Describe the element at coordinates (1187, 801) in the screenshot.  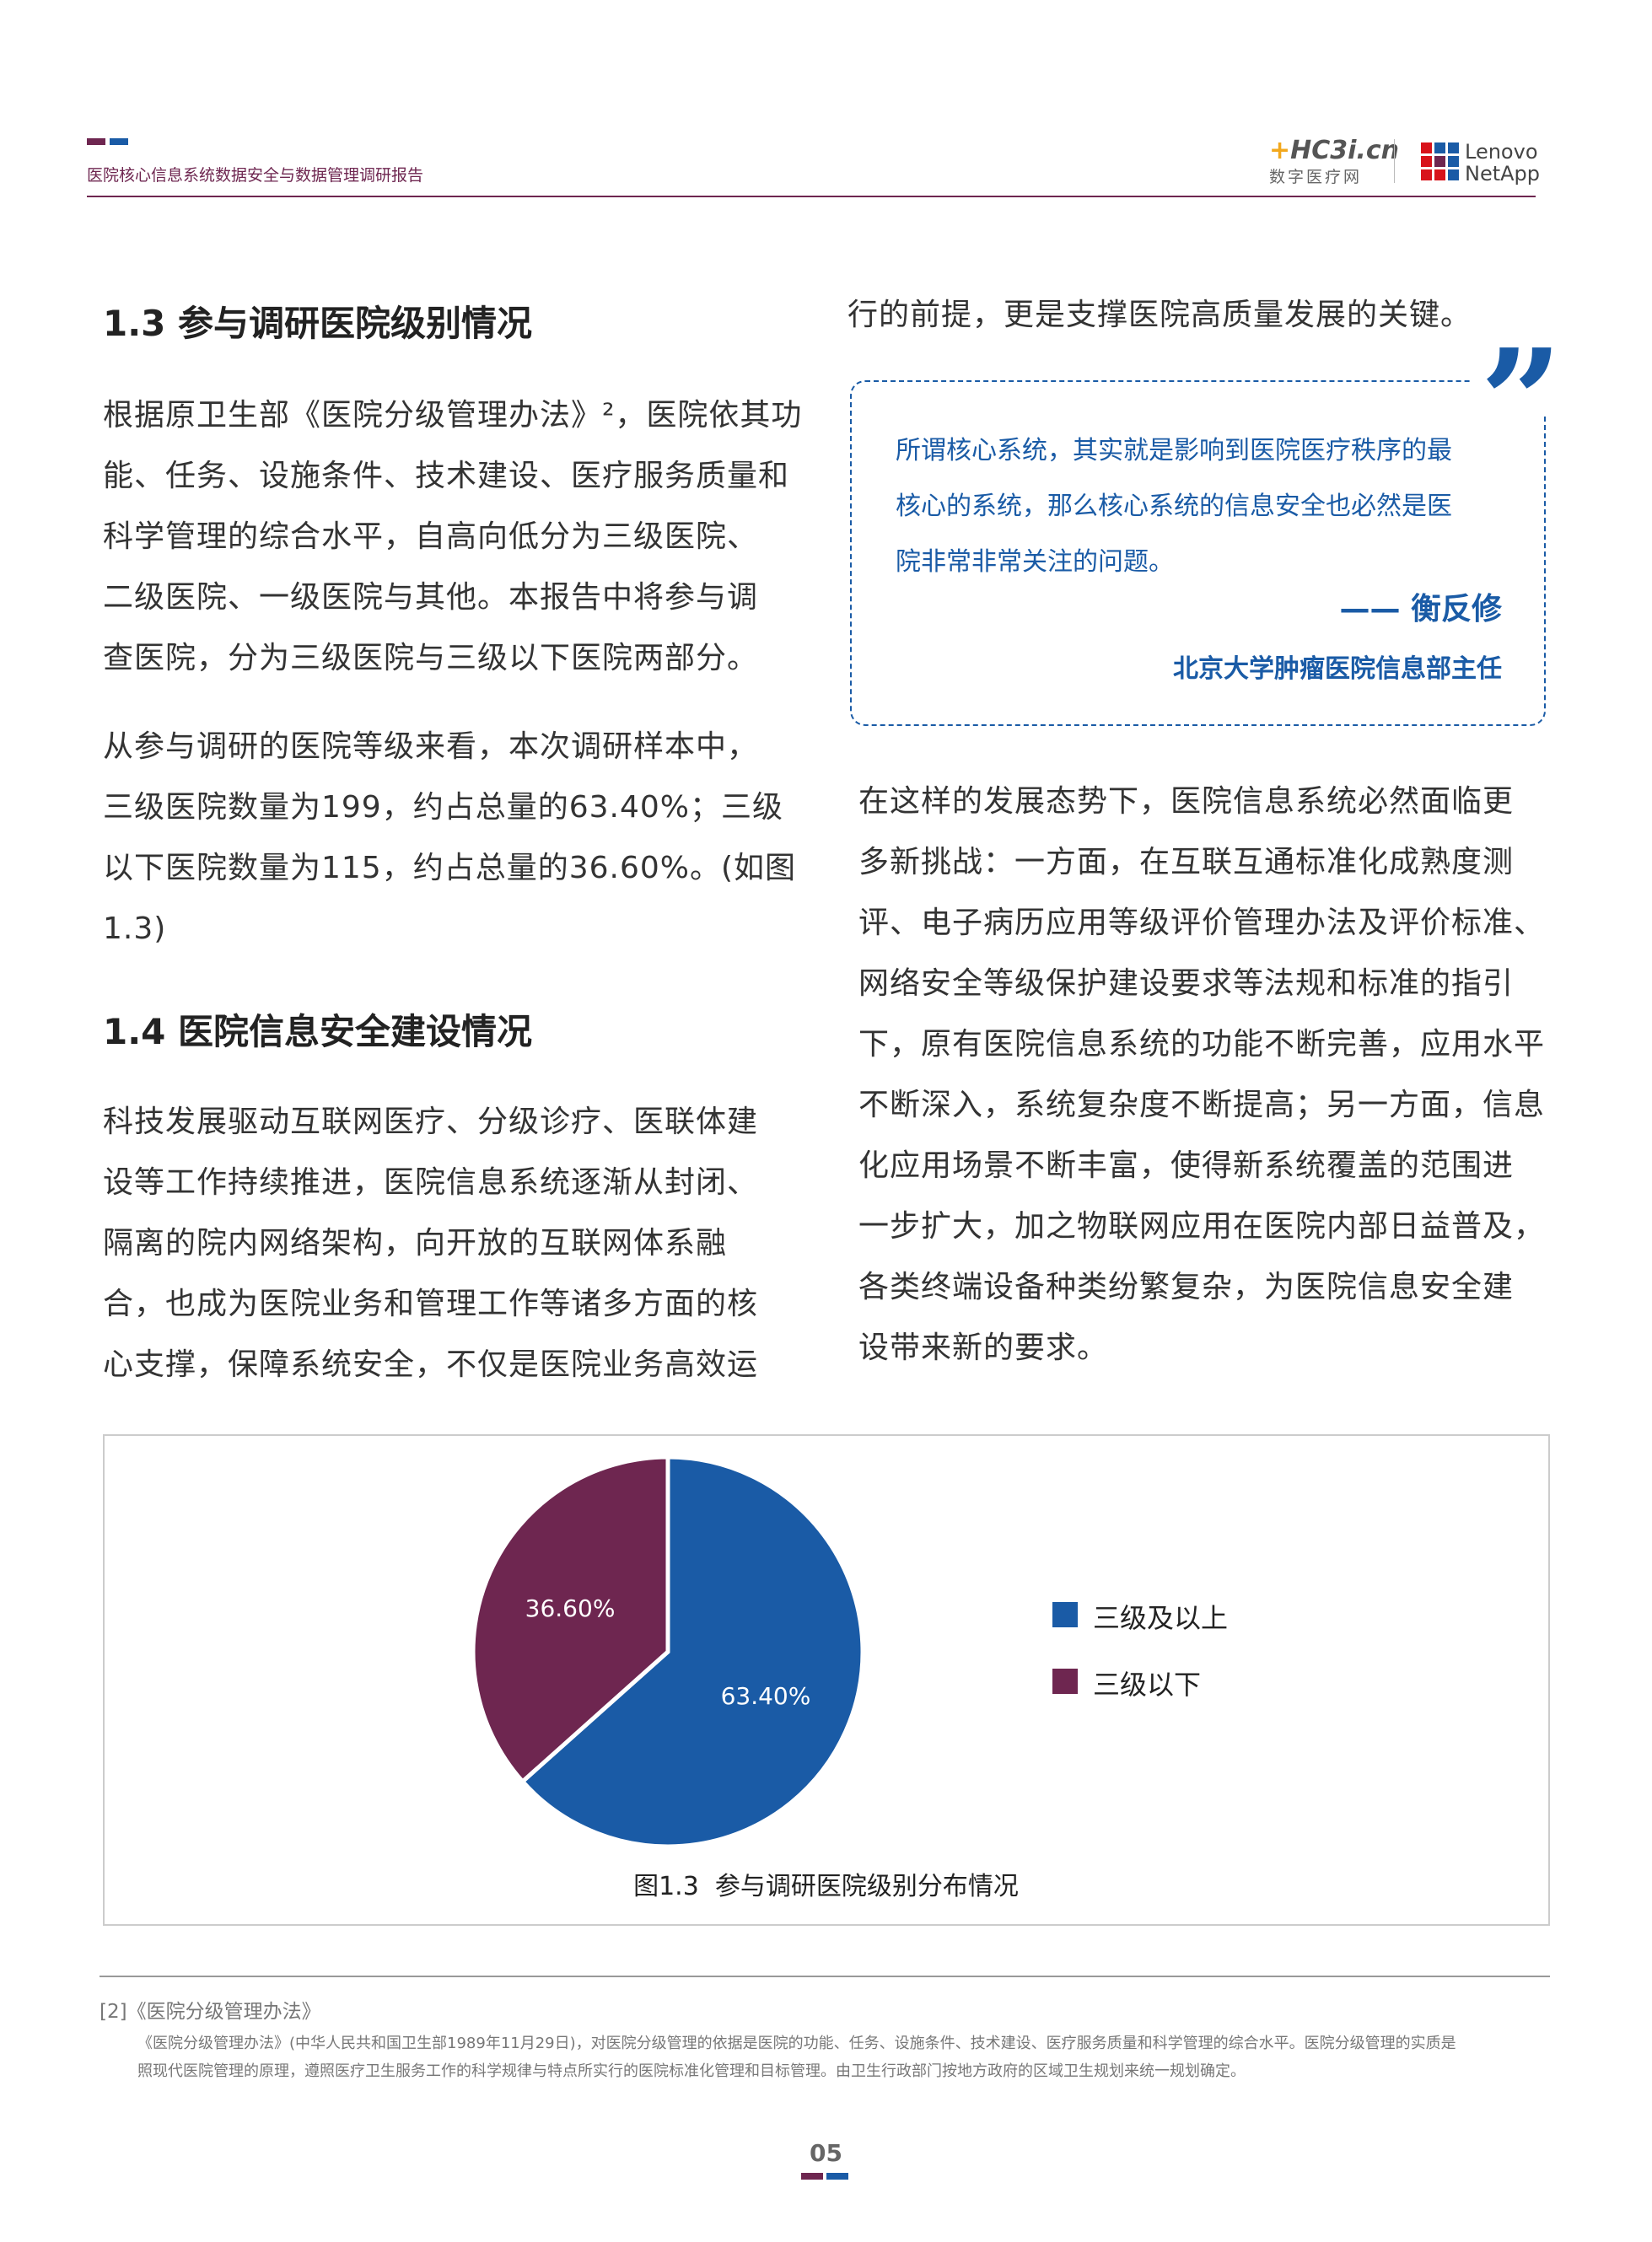
I see `text-line: 在这样的发展态势下，医院信息系统必然面临更` at that location.